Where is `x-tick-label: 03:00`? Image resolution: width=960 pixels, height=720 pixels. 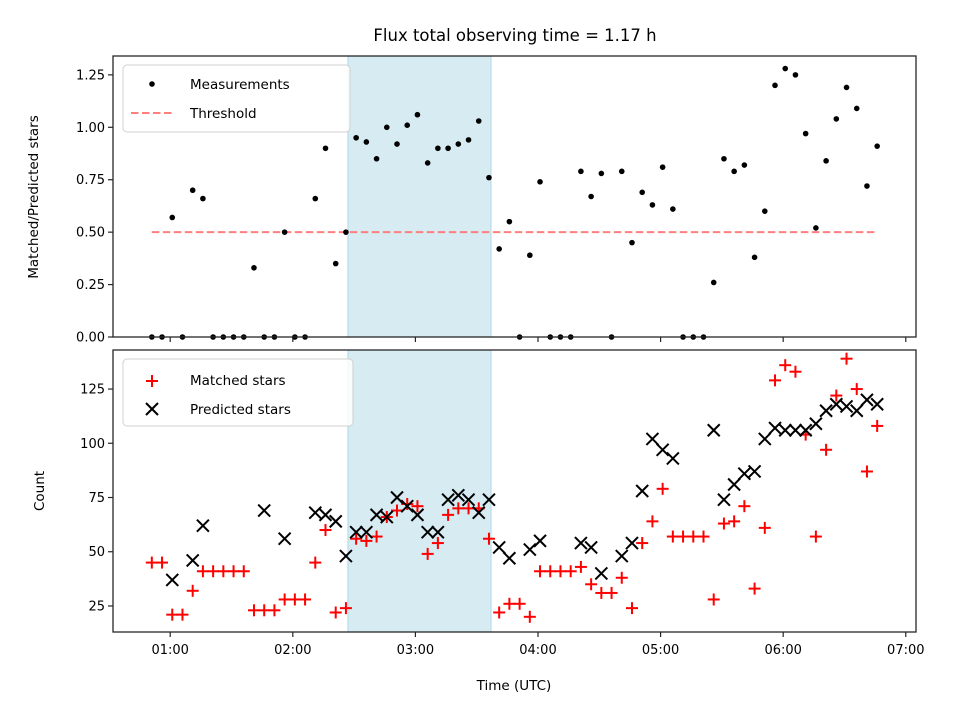
x-tick-label: 03:00 is located at coordinates (415, 650).